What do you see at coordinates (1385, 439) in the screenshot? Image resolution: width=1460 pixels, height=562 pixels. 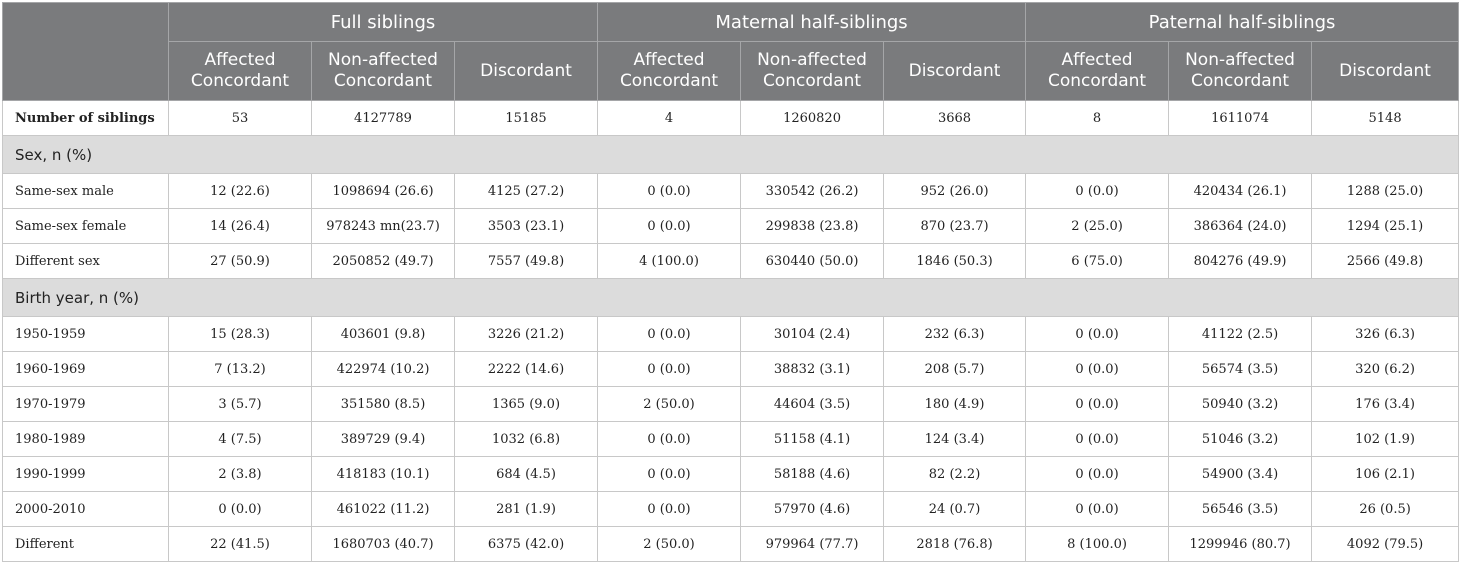 I see `table-cell: 102 (1.9)` at bounding box center [1385, 439].